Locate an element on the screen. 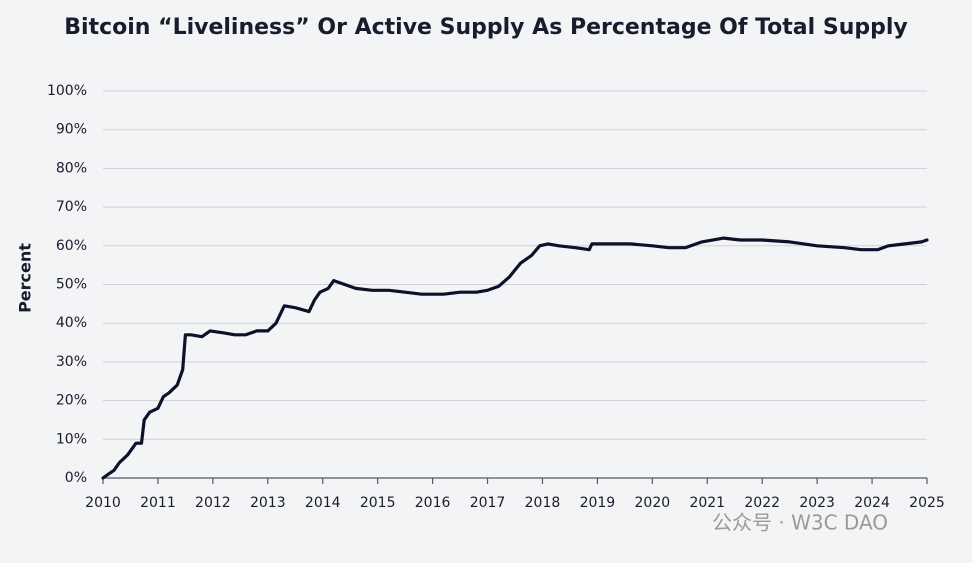 This screenshot has height=563, width=972. y-tick-label: 10% is located at coordinates (71, 439).